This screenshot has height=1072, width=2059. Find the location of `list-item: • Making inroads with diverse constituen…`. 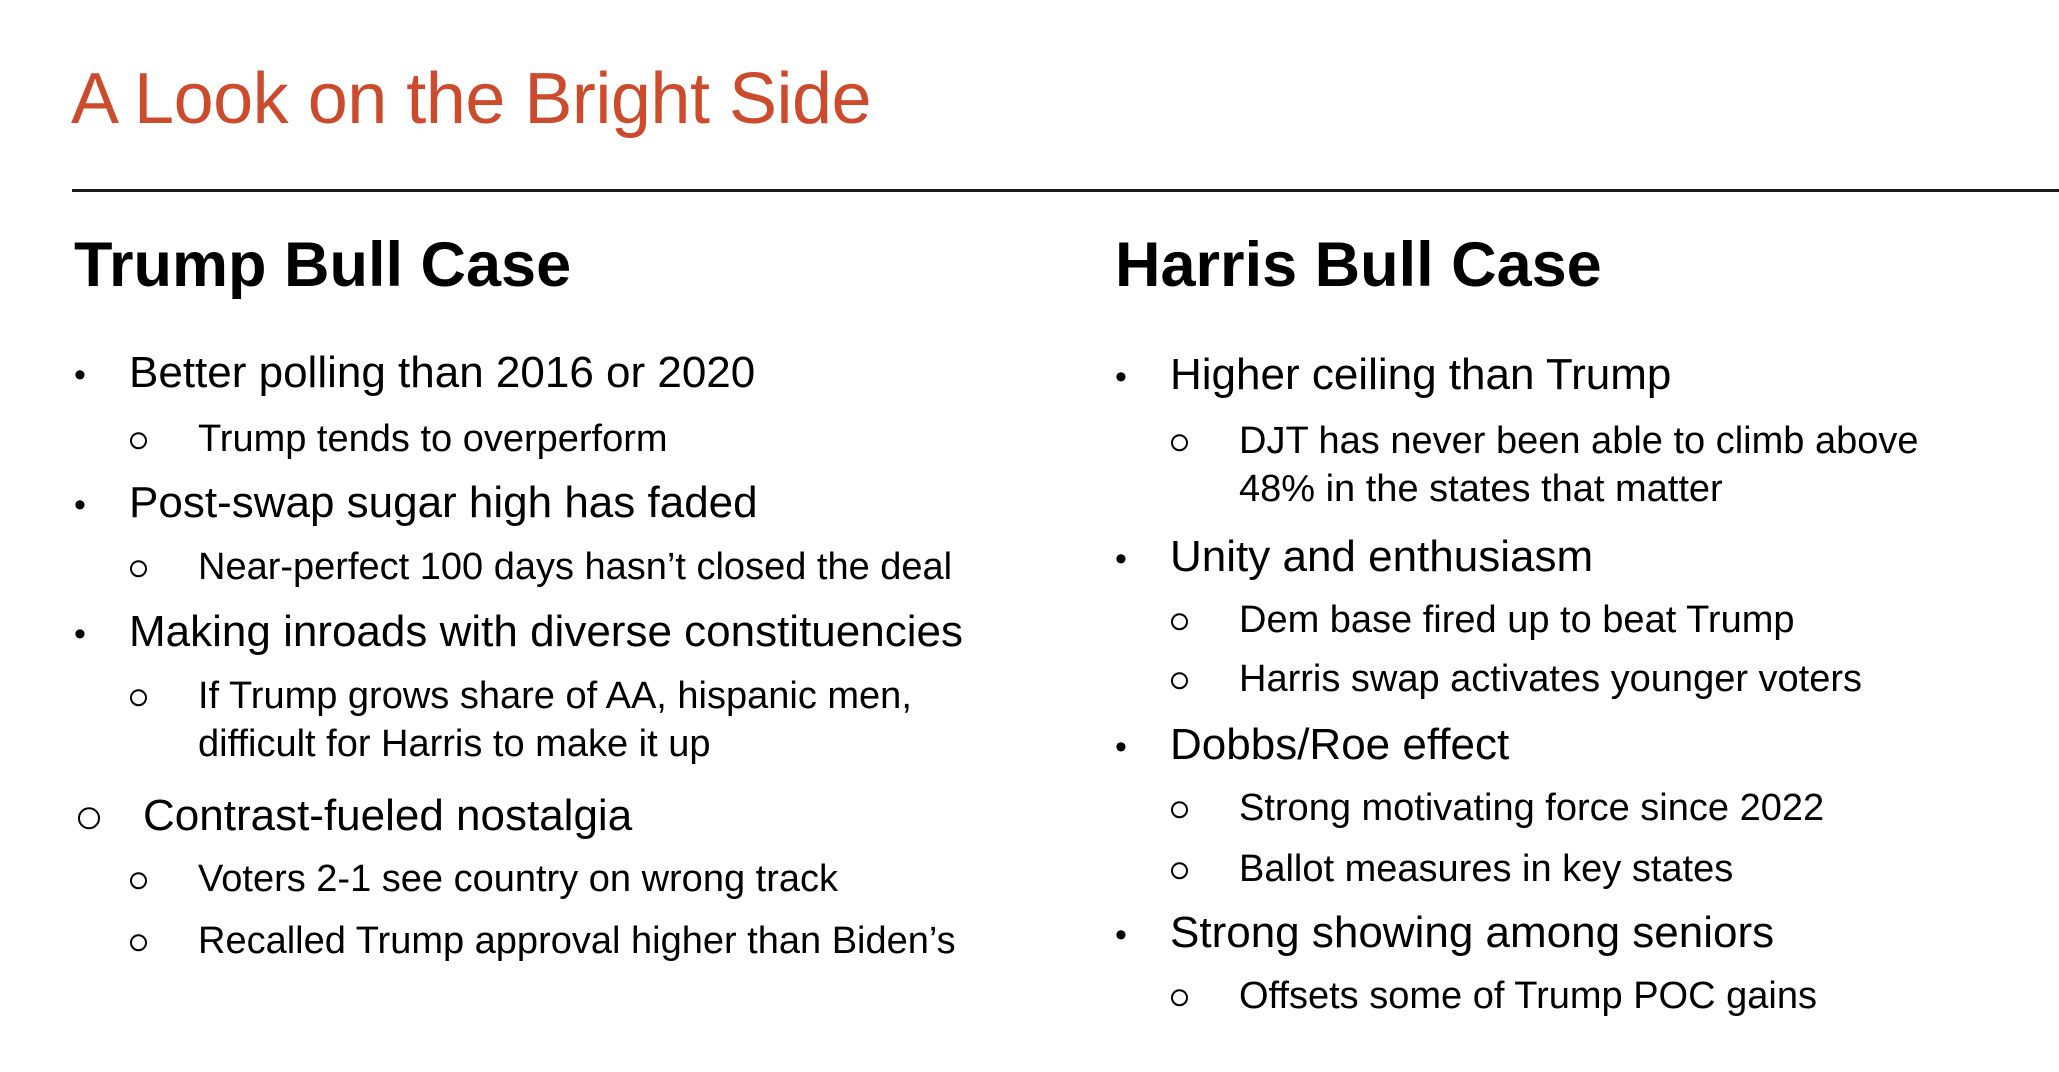

list-item: • Making inroads with diverse constituen… is located at coordinates (574, 632).